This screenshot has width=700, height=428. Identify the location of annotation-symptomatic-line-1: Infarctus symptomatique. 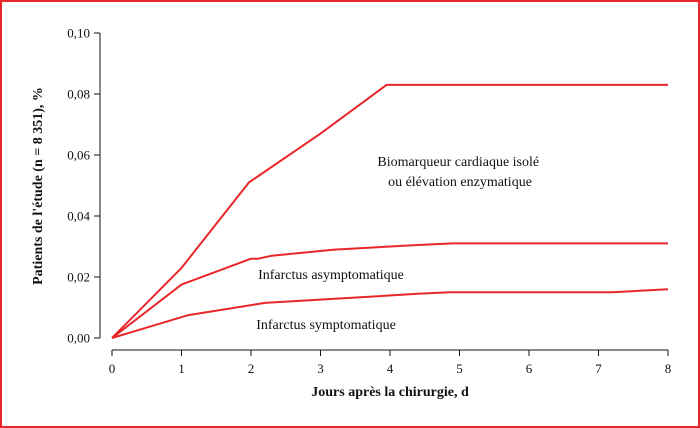
(326, 325).